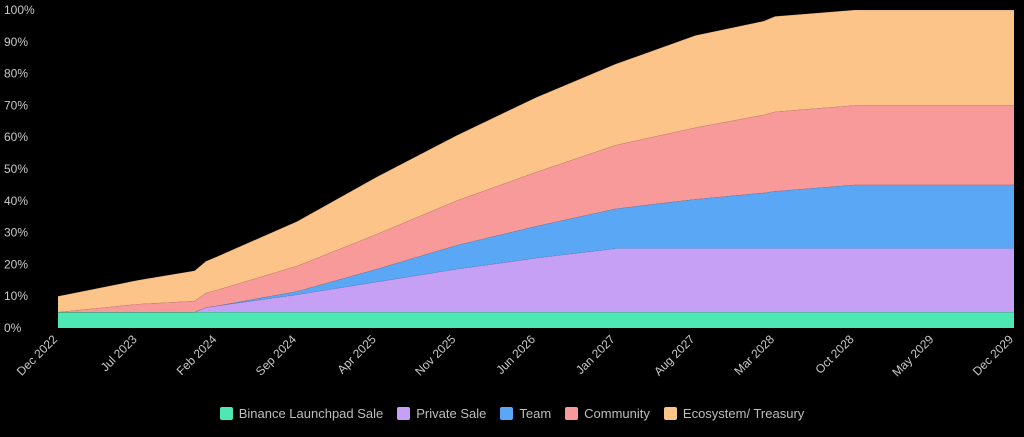 The height and width of the screenshot is (437, 1024). Describe the element at coordinates (536, 320) in the screenshot. I see `series-area-binance-launchpad-sale` at that location.